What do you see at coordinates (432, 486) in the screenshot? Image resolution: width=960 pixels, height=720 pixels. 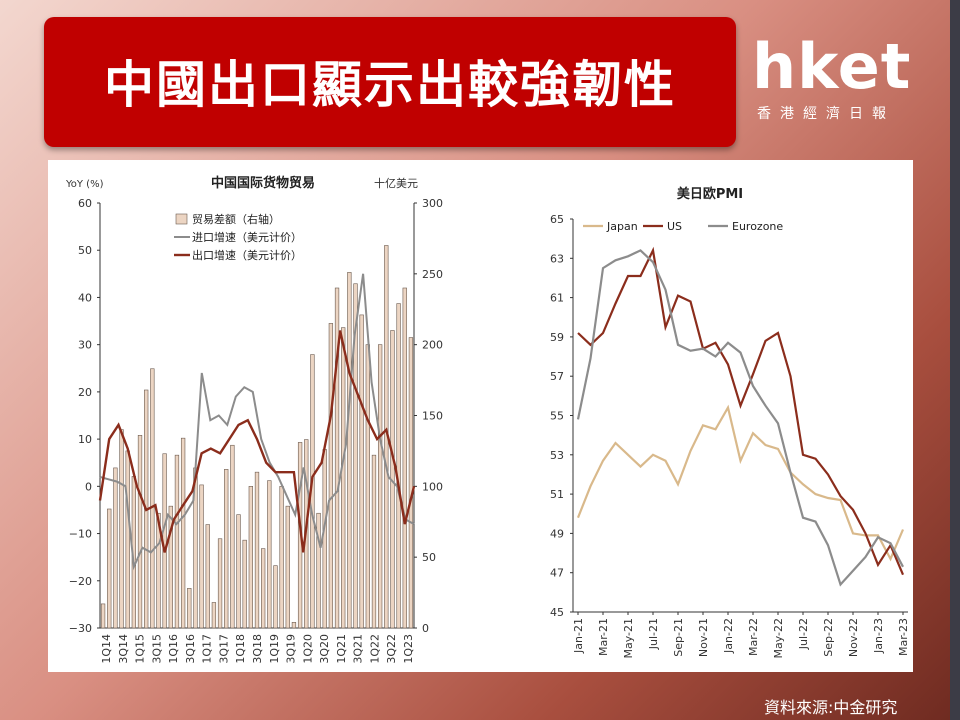 I see `right-tick-label: 100` at bounding box center [432, 486].